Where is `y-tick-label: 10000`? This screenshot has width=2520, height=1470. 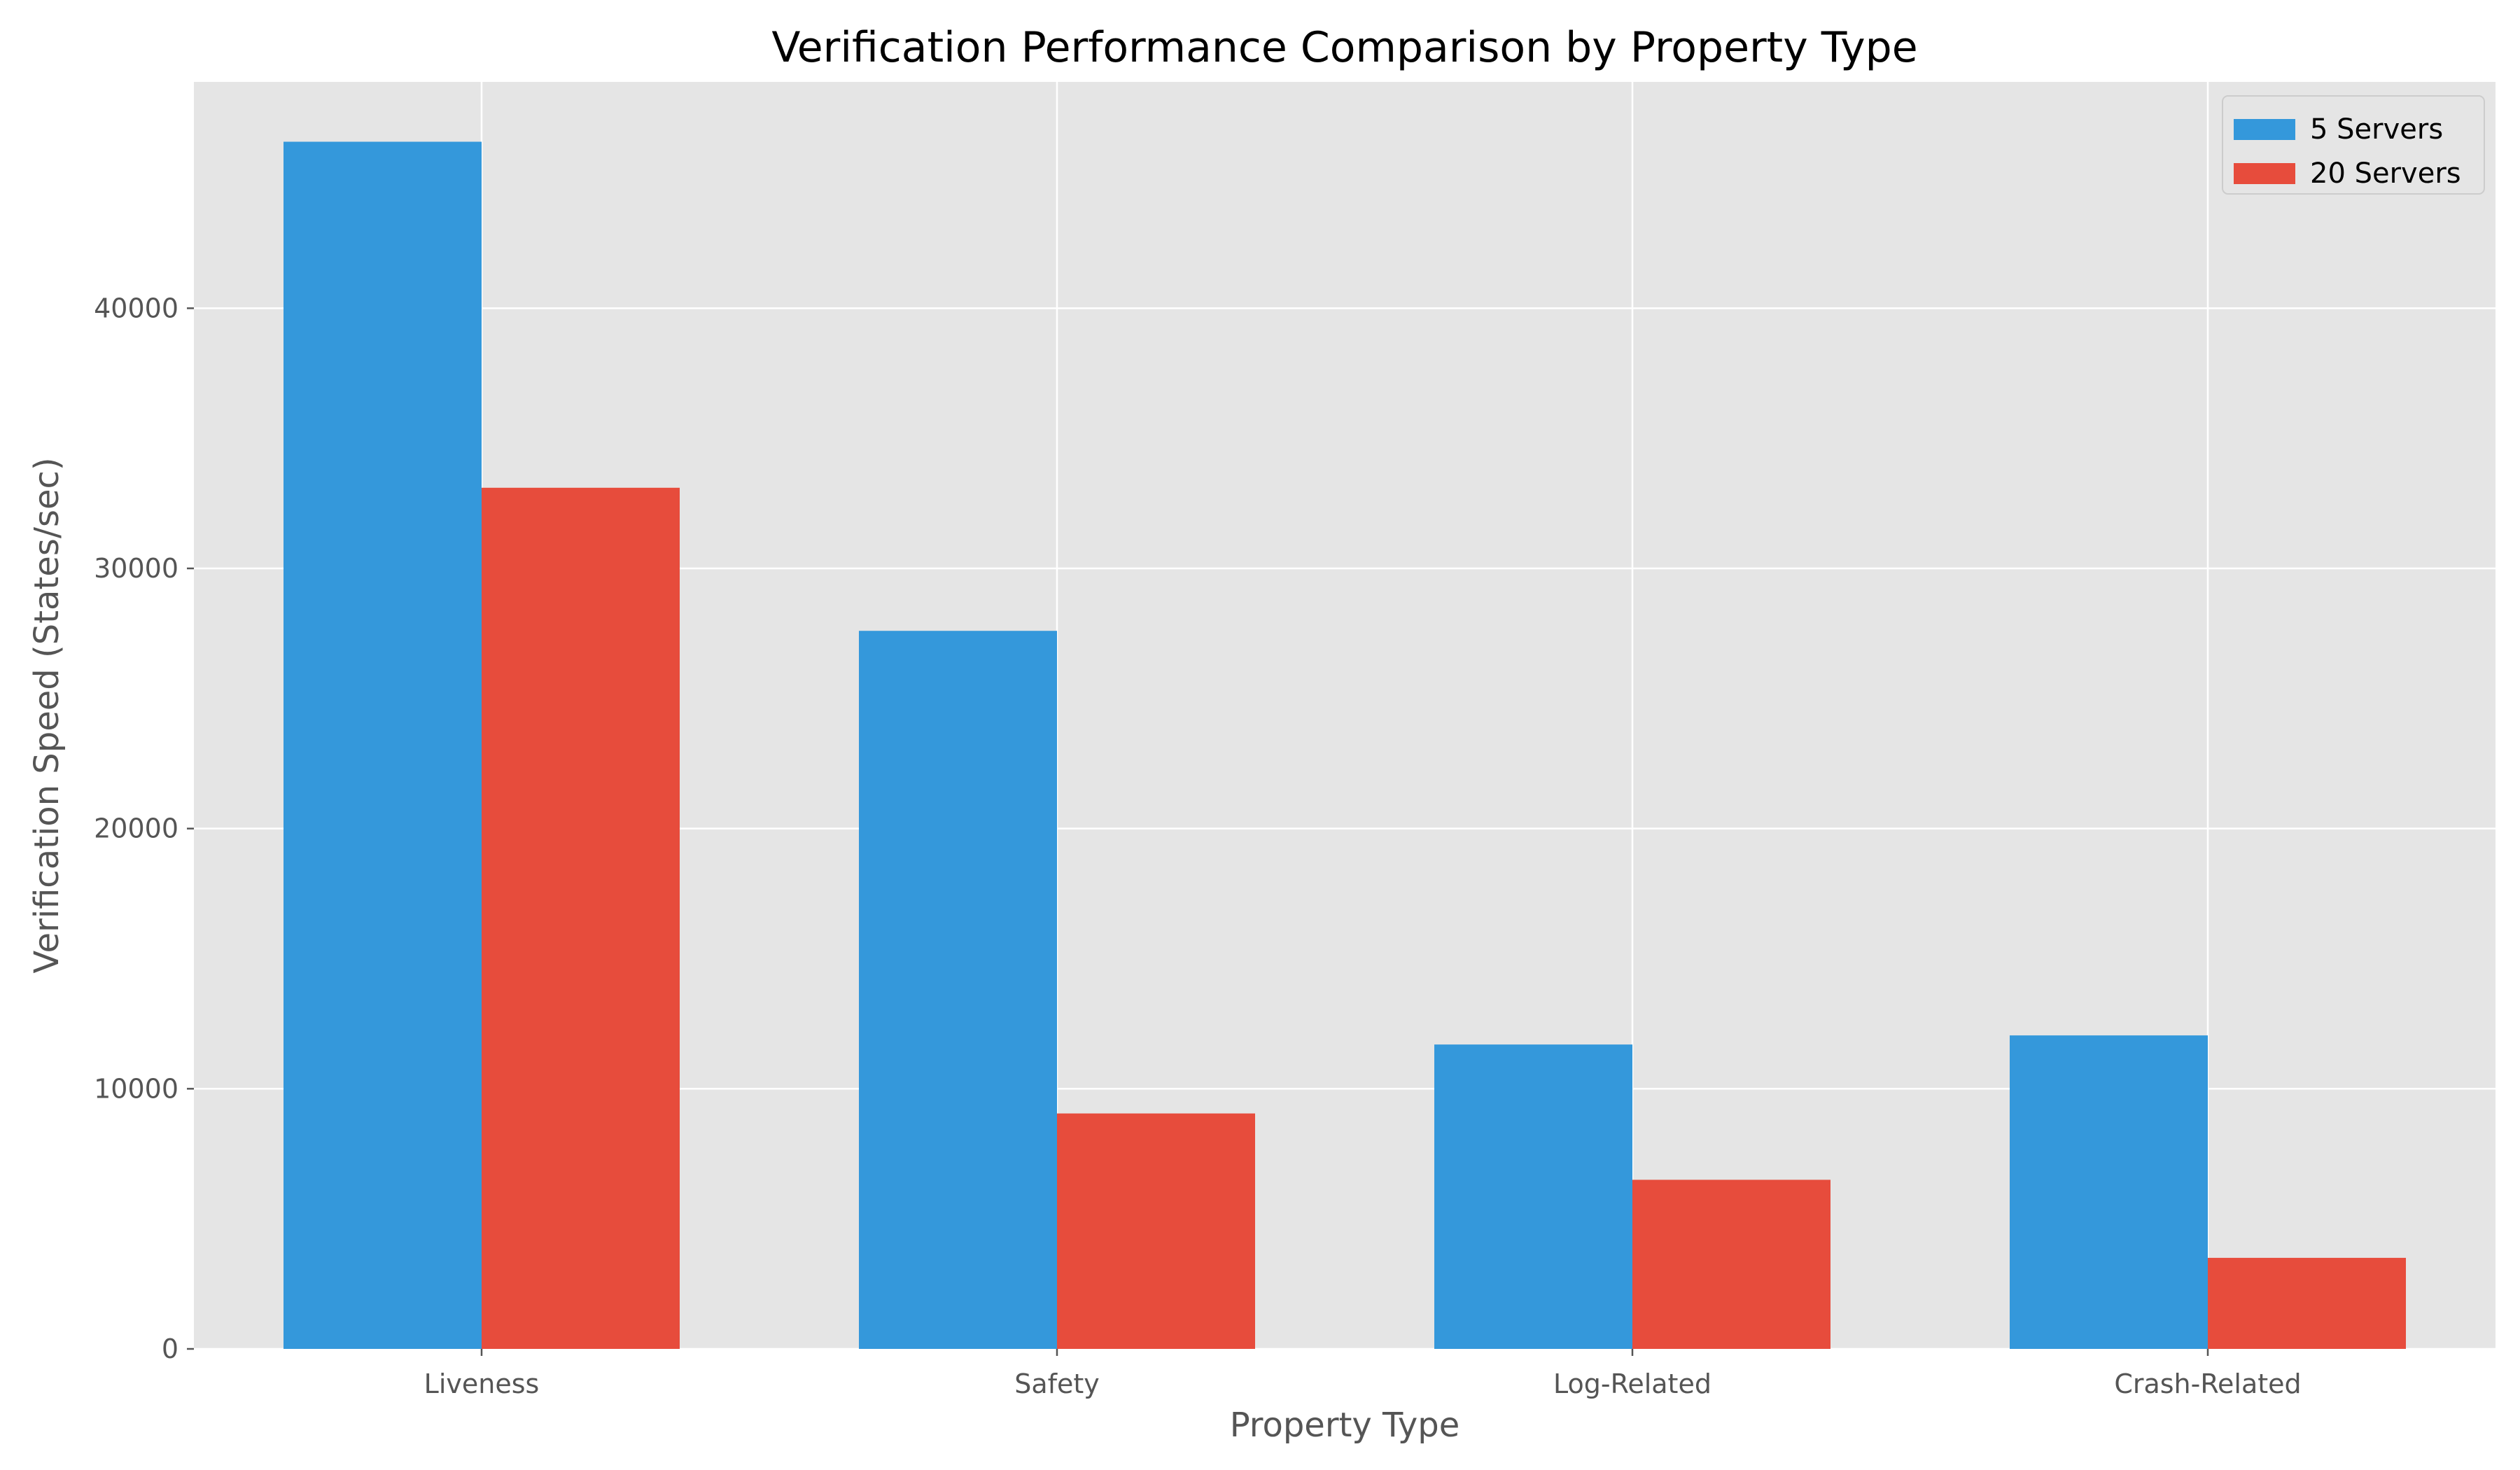
y-tick-label: 10000 is located at coordinates (136, 1088).